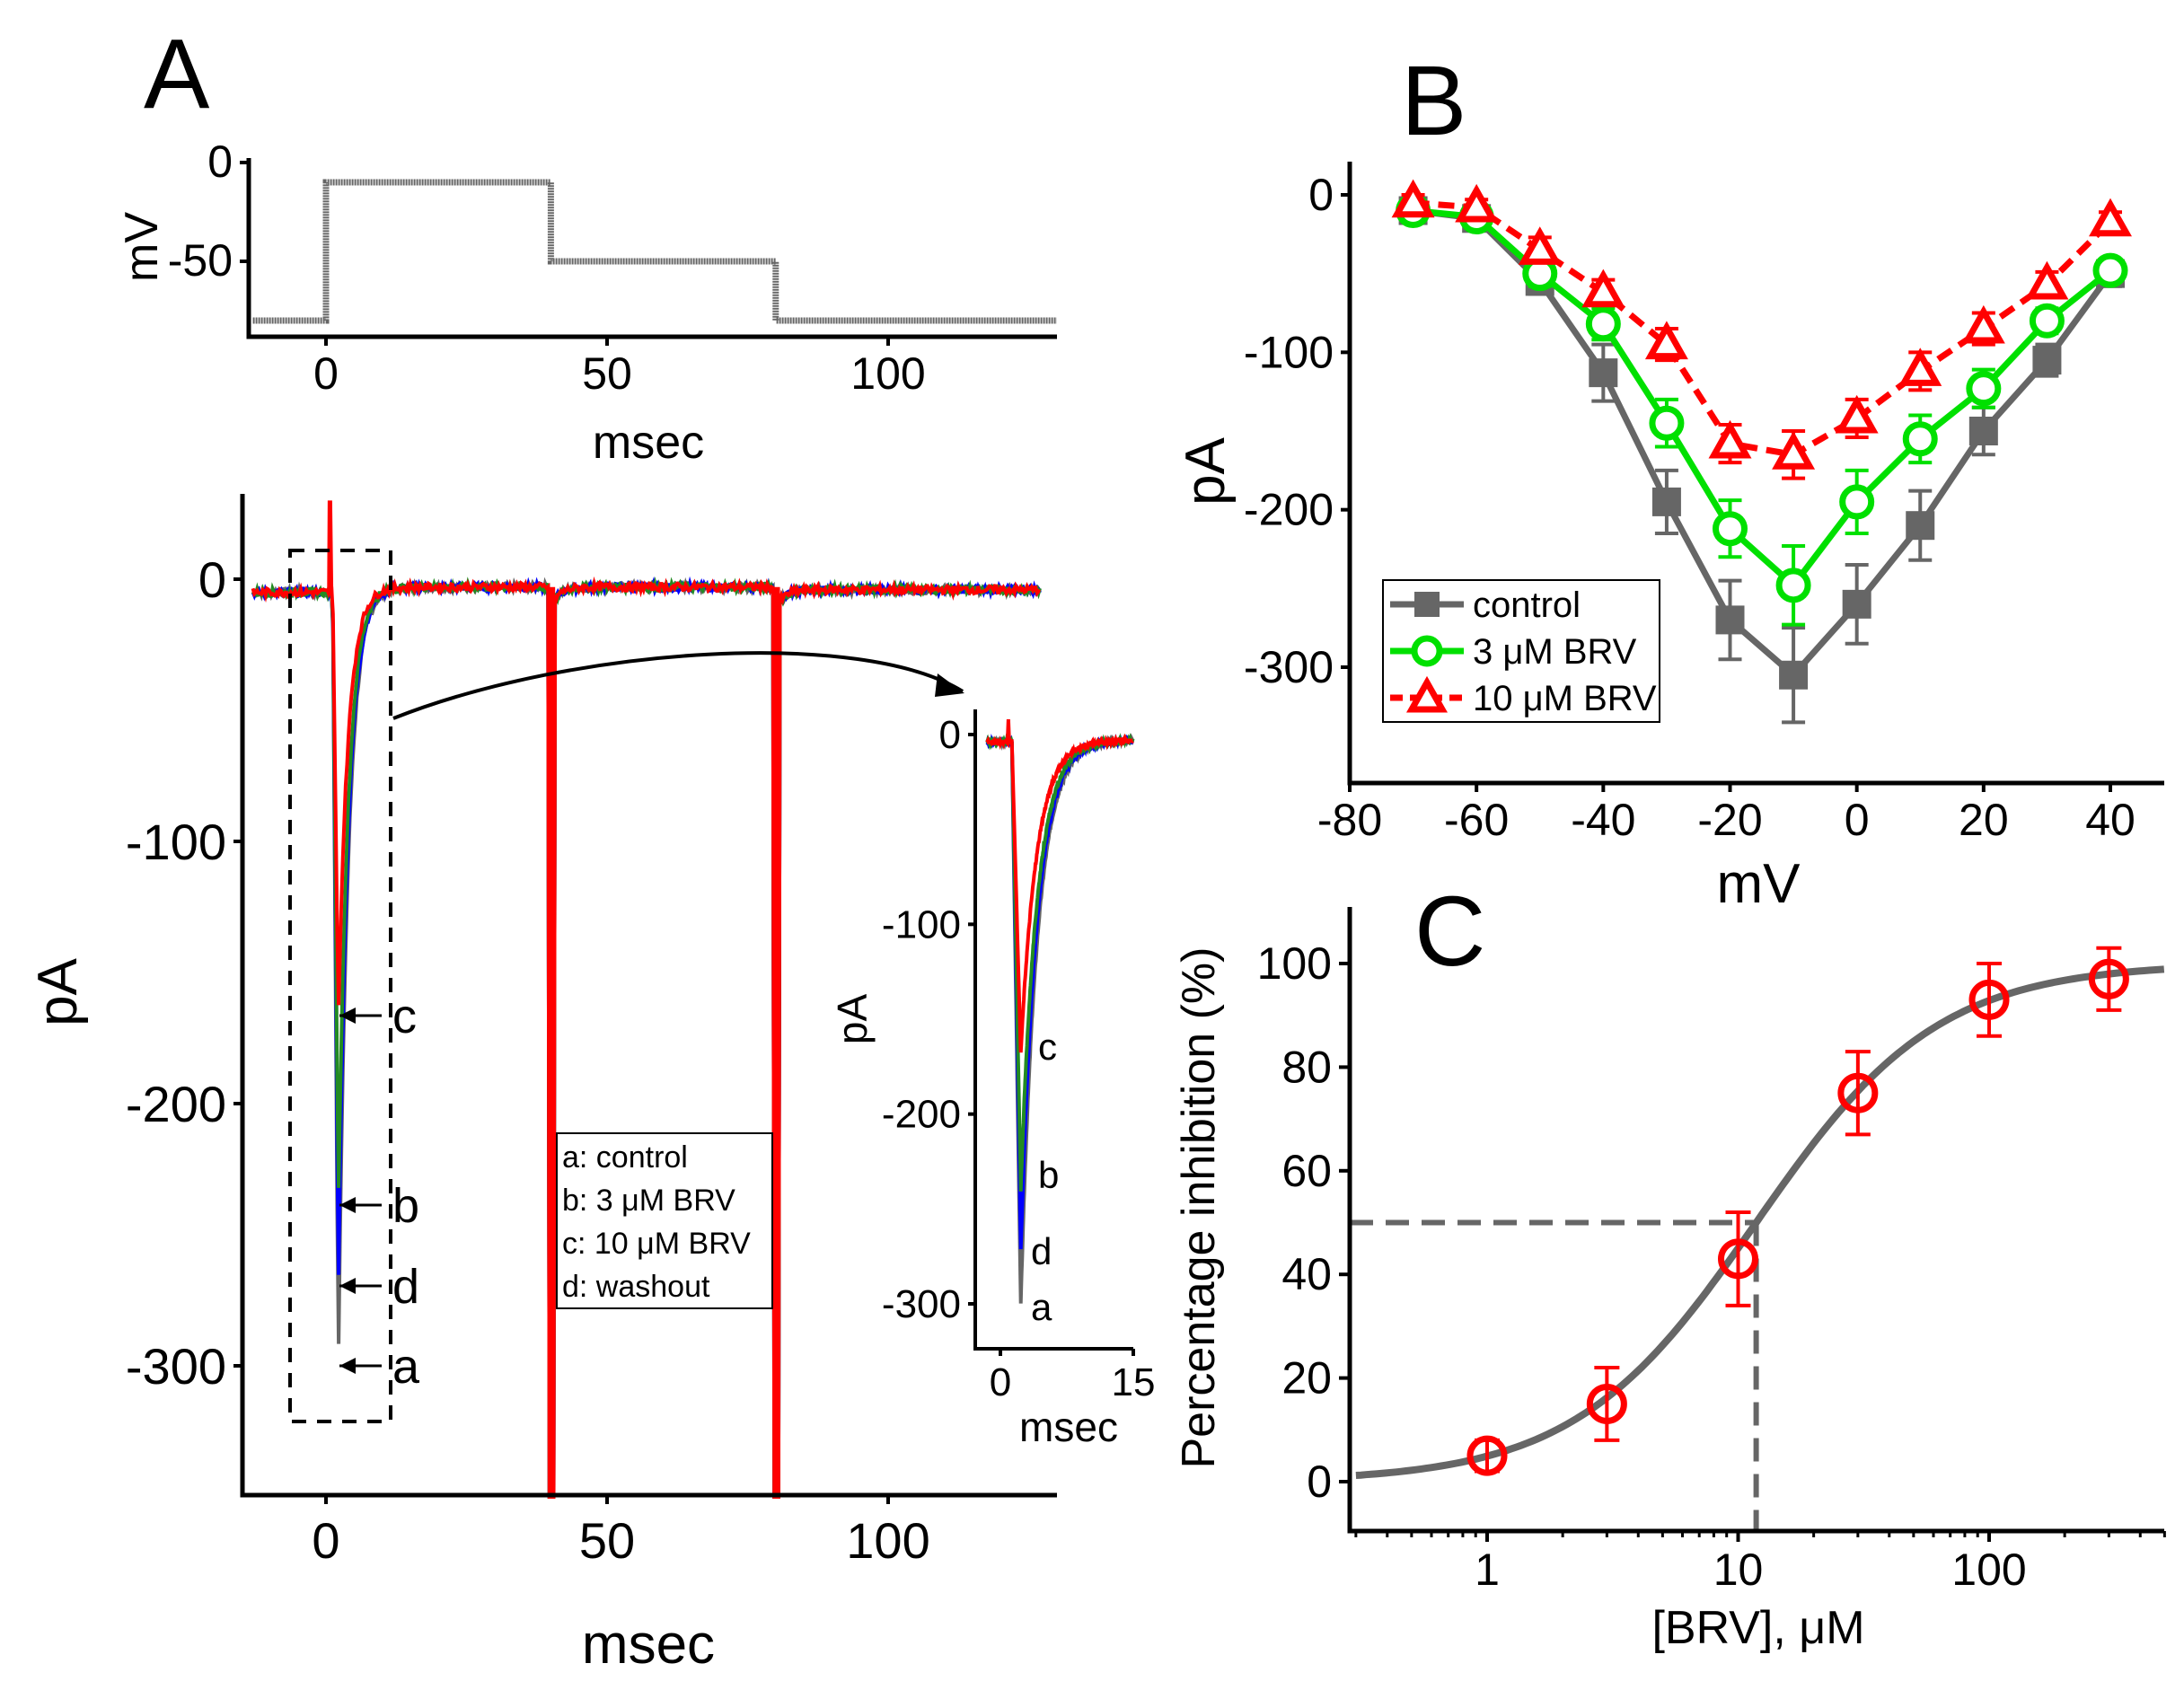  What do you see at coordinates (1427, 694) in the screenshot?
I see `iv-legend-marker-10um` at bounding box center [1427, 694].